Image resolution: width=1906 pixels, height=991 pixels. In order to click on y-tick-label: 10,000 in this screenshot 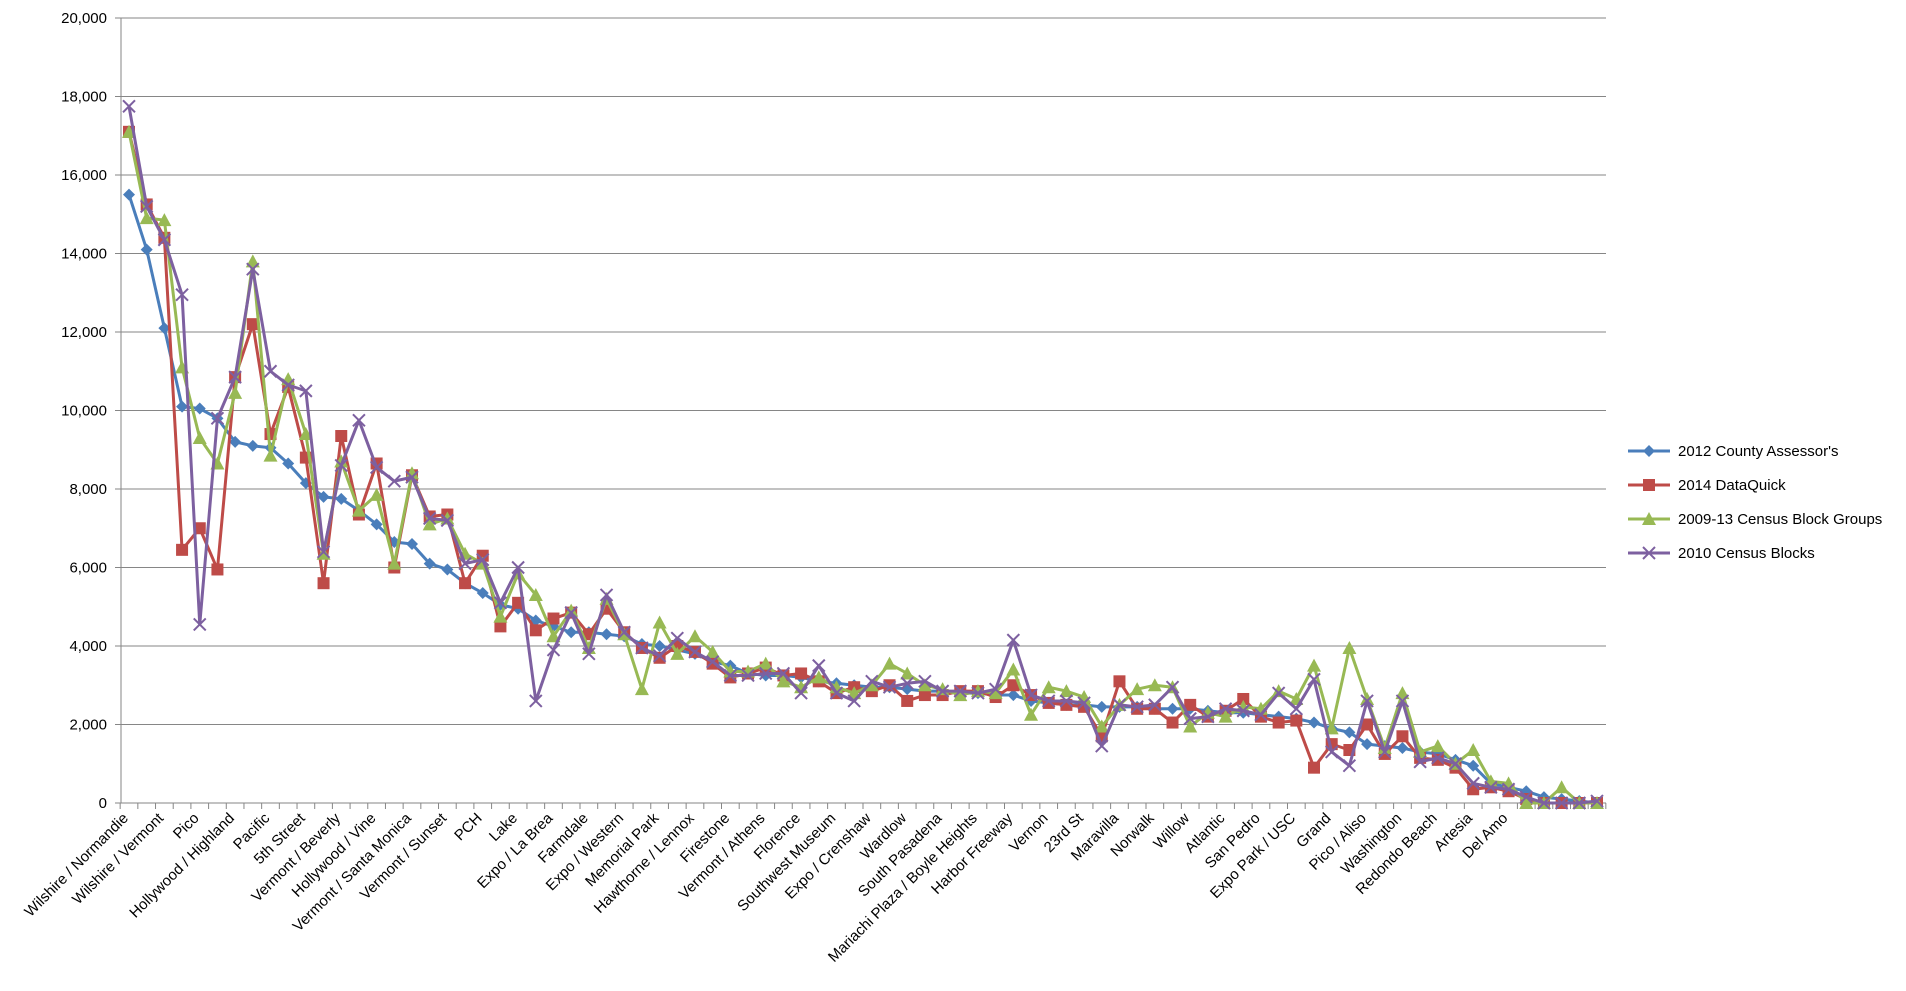, I will do `click(84, 411)`.